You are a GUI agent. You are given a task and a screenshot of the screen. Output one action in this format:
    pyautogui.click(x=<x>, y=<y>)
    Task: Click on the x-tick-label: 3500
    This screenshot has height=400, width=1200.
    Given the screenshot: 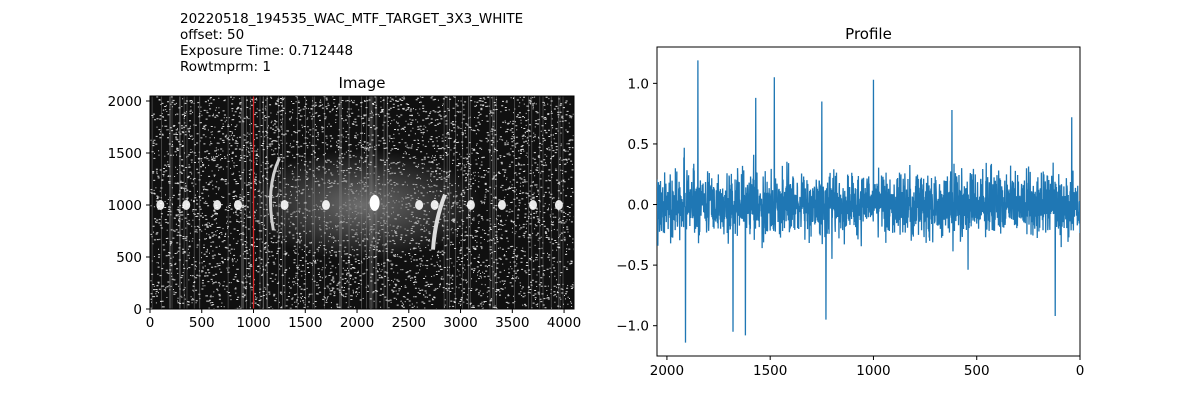 What is the action you would take?
    pyautogui.click(x=512, y=323)
    